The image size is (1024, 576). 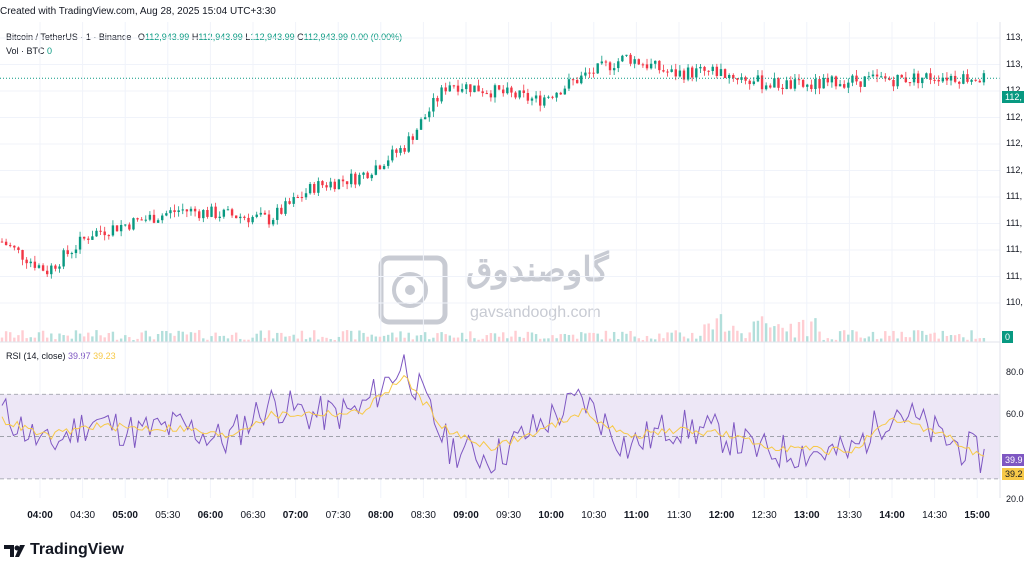 I want to click on rsi-ma-value: 39.23, so click(x=104, y=356).